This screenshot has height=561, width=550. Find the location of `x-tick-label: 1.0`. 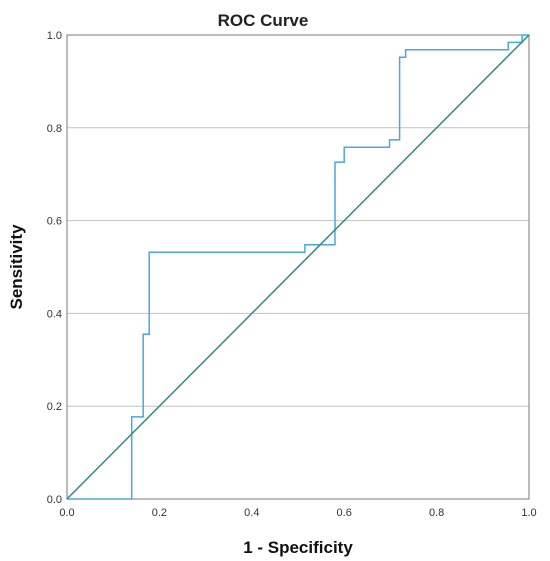

x-tick-label: 1.0 is located at coordinates (528, 513).